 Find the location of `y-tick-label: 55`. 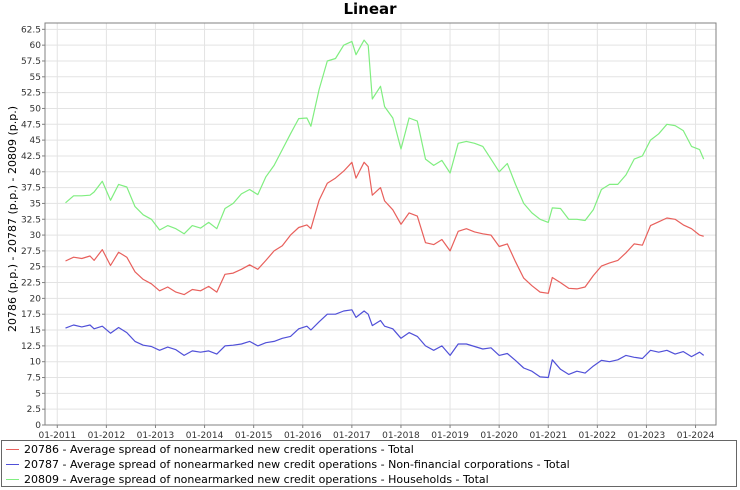

y-tick-label: 55 is located at coordinates (35, 78).